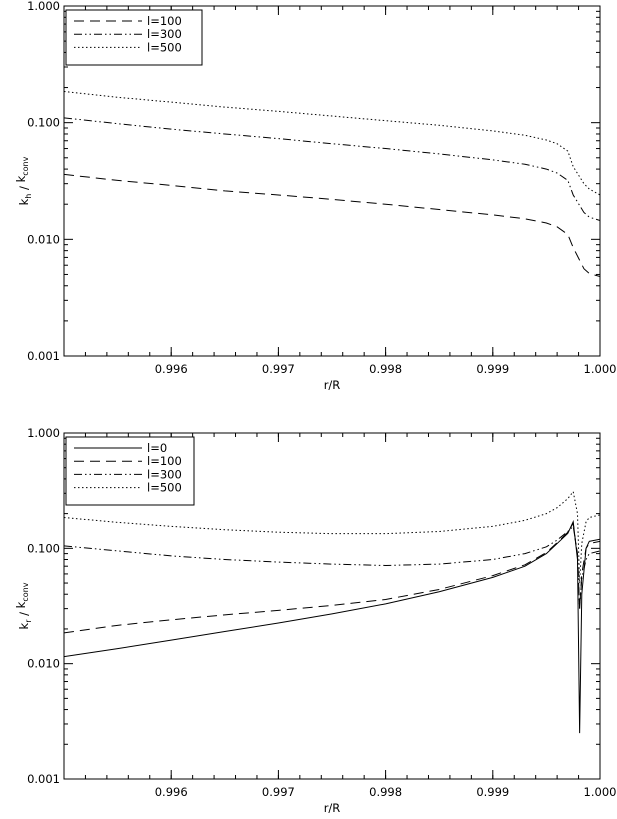  What do you see at coordinates (28, 196) in the screenshot?
I see `y-axis-label-part: h` at bounding box center [28, 196].